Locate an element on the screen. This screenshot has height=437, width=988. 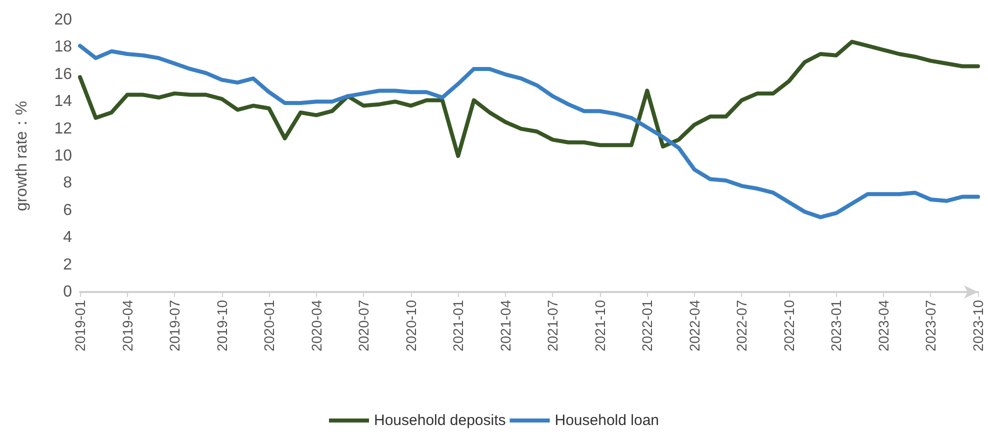
y-tick-label: 12 is located at coordinates (63, 129).